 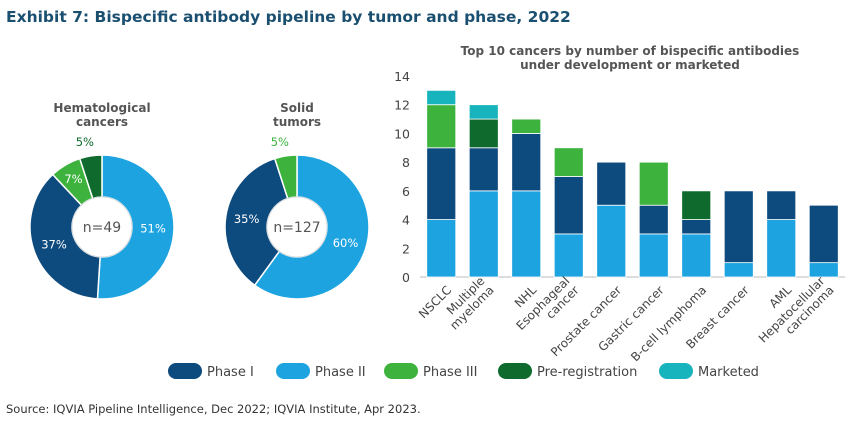 What do you see at coordinates (293, 371) in the screenshot?
I see `legend-swatch-phase-ii` at bounding box center [293, 371].